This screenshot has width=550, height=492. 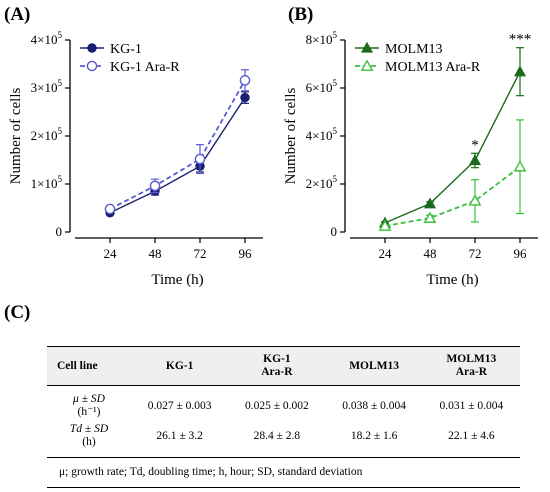 I want to click on table-header-cell: Cell line, so click(x=77, y=365).